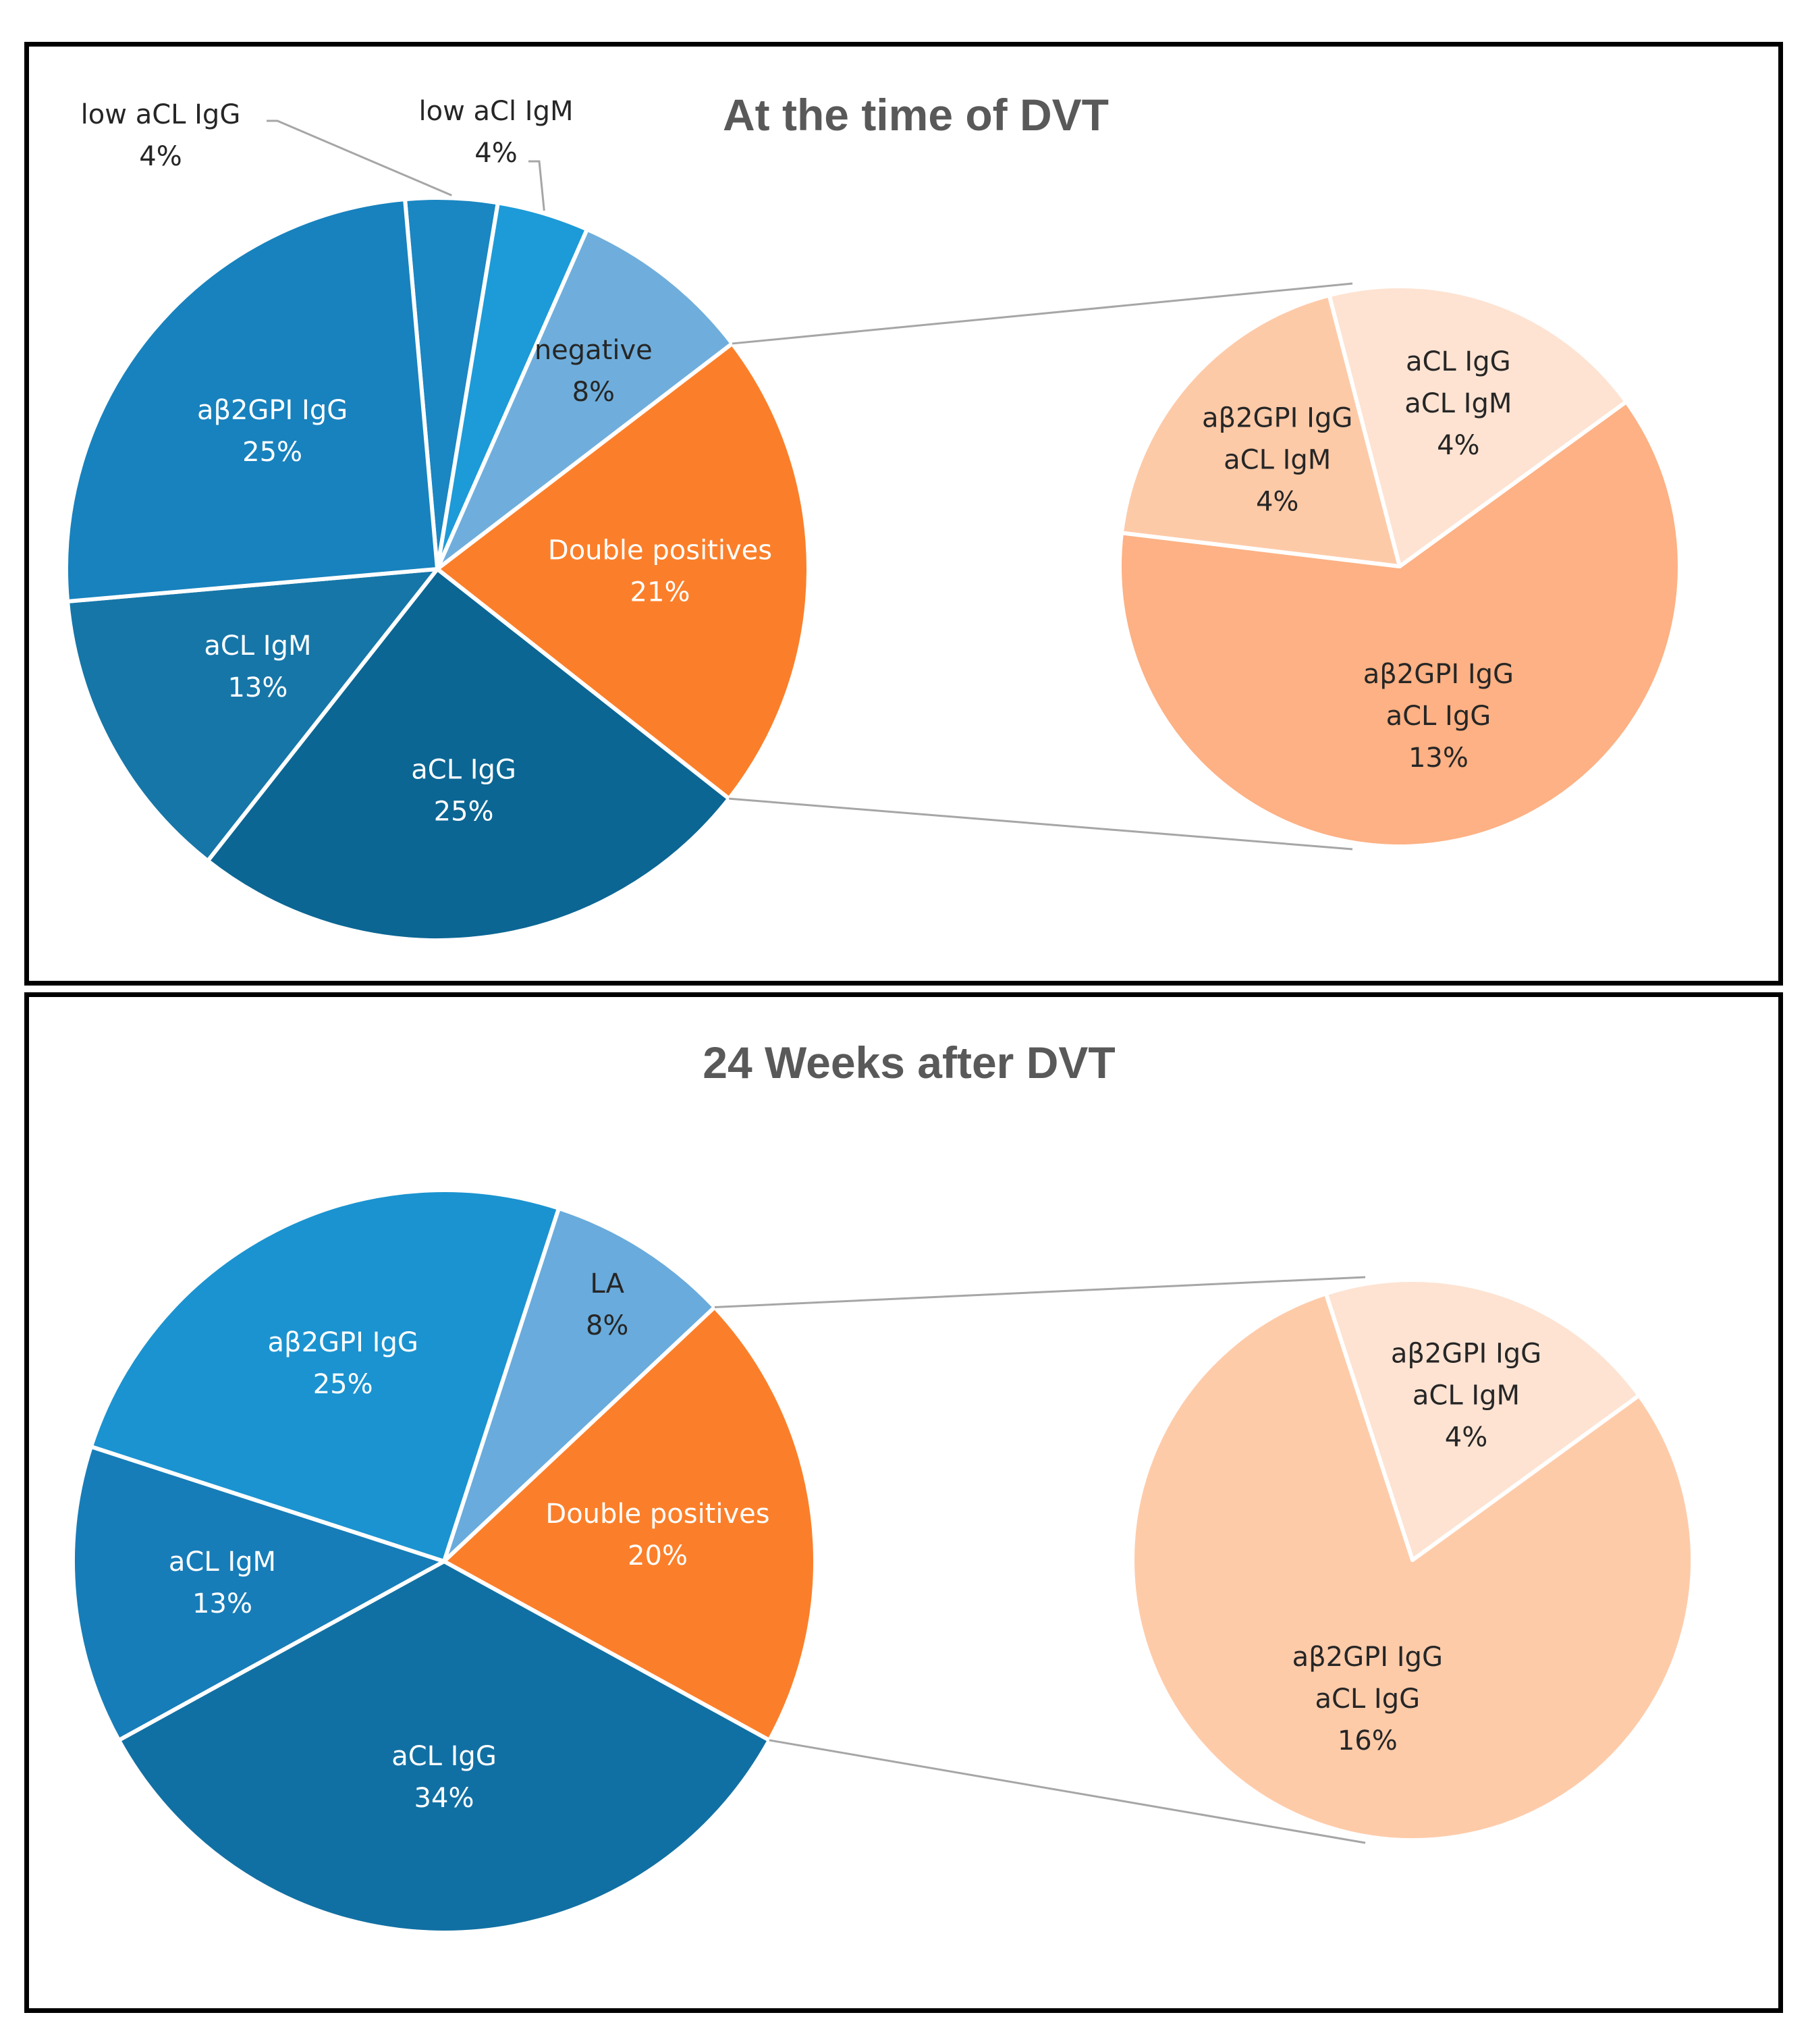  I want to click on data-label-double-positives: Double positives 20%, so click(657, 1535).